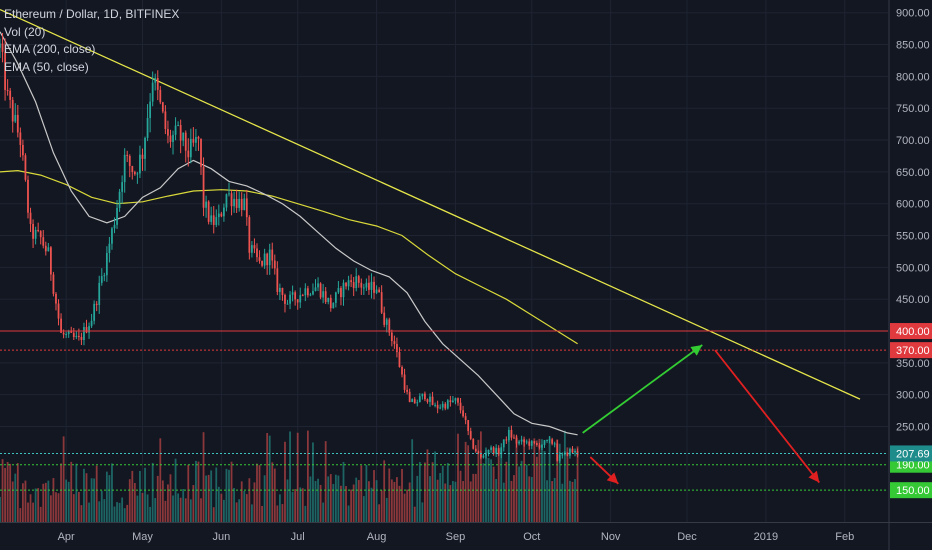 This screenshot has height=550, width=932. Describe the element at coordinates (913, 173) in the screenshot. I see `y-tick-label: 650.00` at that location.